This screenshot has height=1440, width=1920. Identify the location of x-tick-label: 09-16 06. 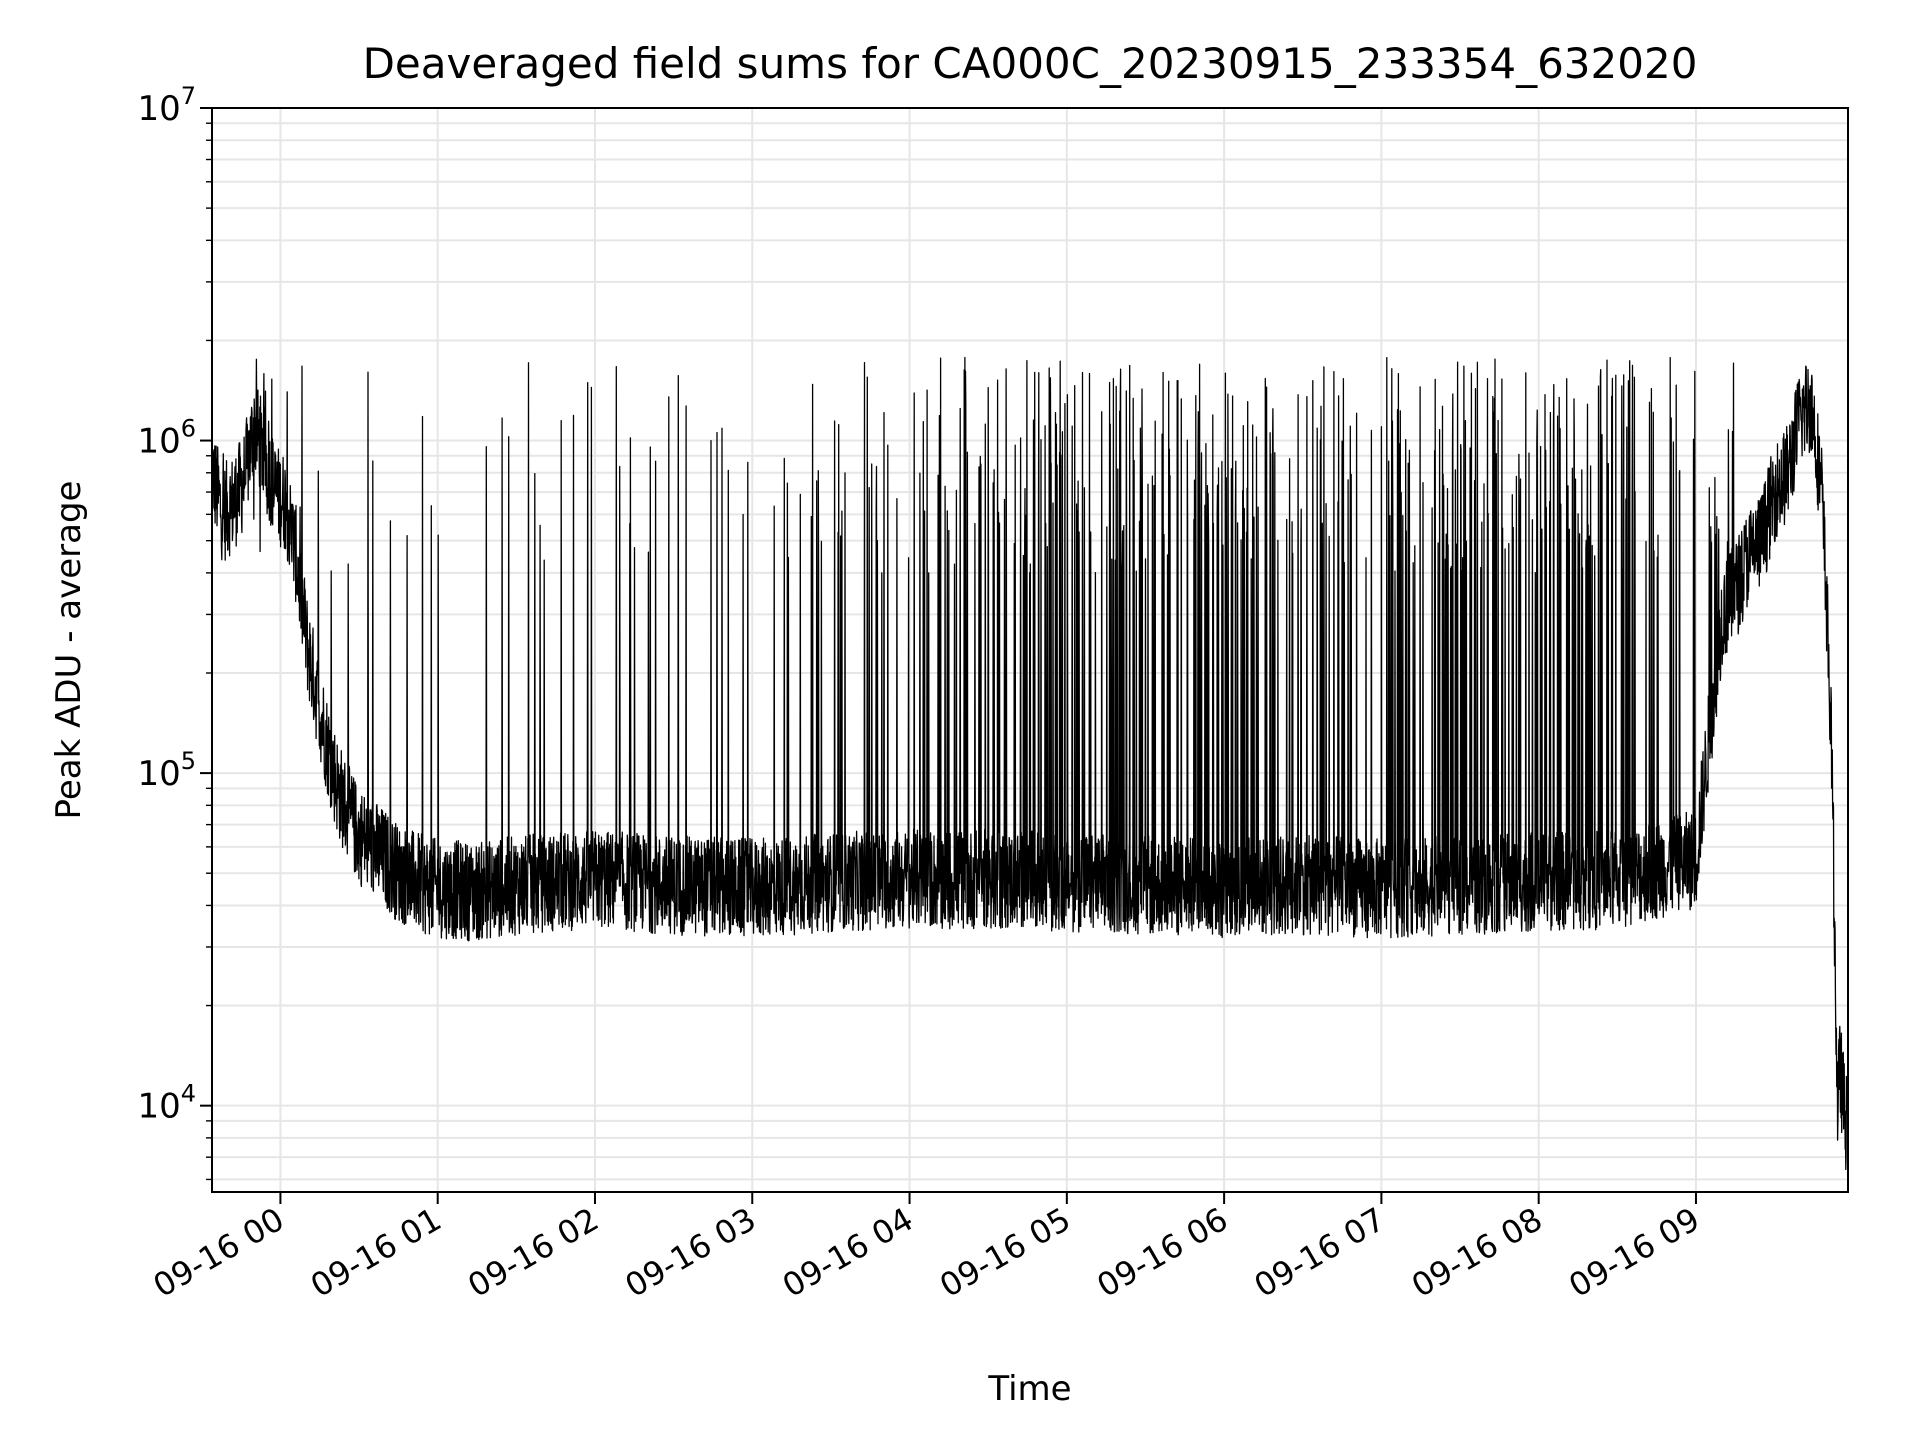
(1163, 1252).